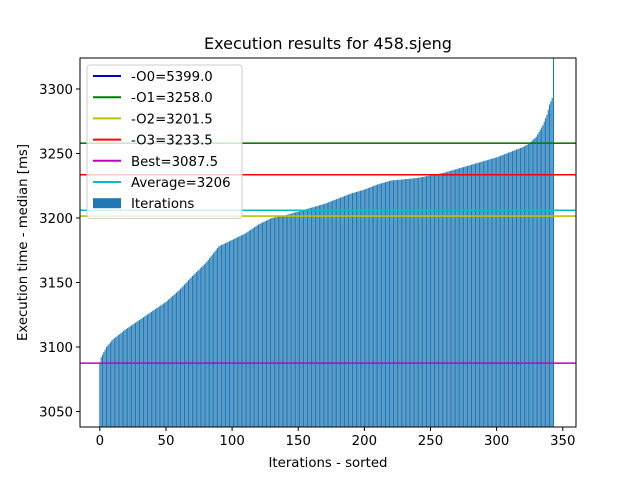 This screenshot has width=640, height=480. Describe the element at coordinates (172, 119) in the screenshot. I see `legend-label: -O2=3201.5` at that location.